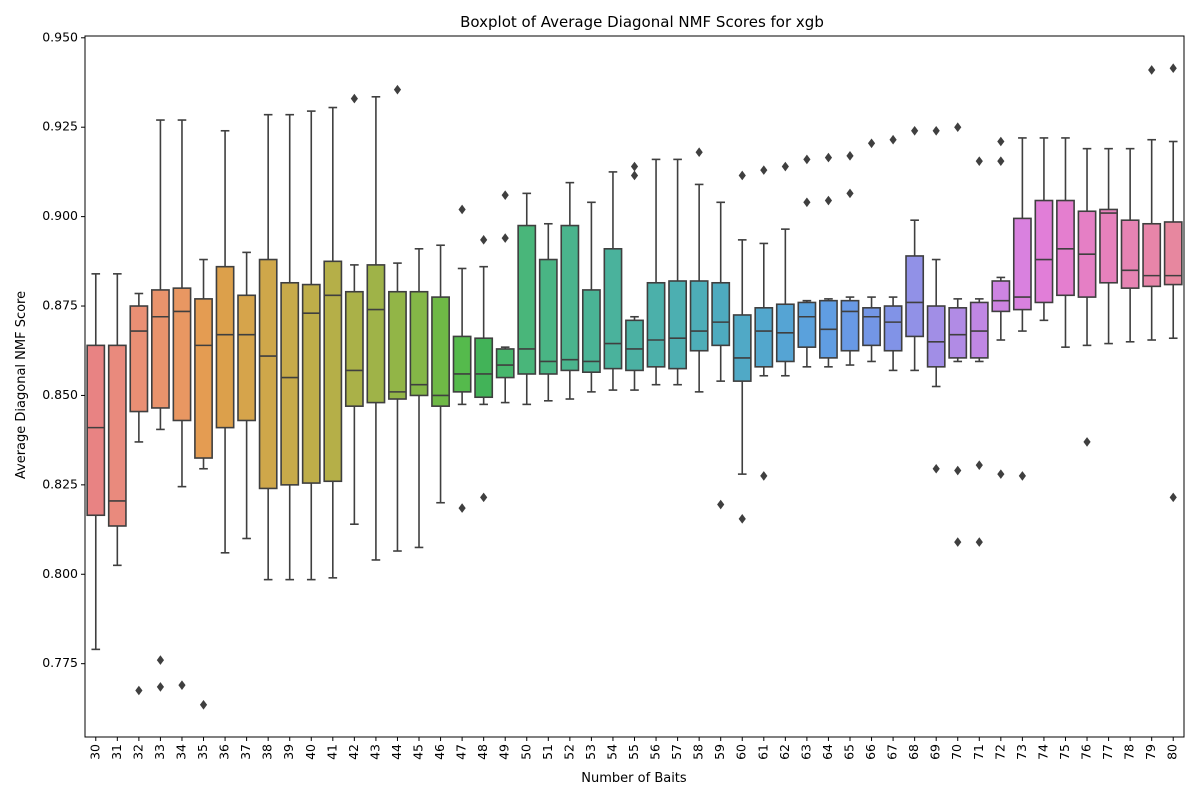 The height and width of the screenshot is (800, 1200). Describe the element at coordinates (698, 752) in the screenshot. I see `x-tick-label: 58` at that location.